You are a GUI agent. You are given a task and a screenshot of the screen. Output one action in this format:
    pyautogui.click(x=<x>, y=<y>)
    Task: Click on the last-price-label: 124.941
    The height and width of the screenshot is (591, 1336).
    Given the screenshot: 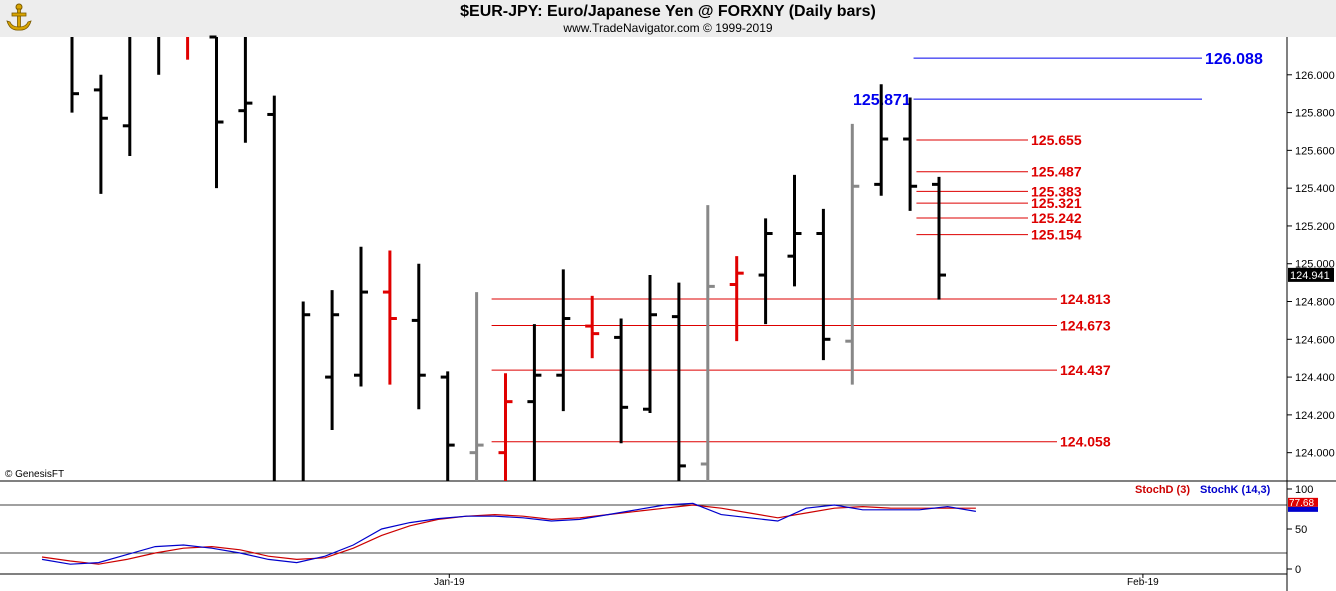 What is the action you would take?
    pyautogui.click(x=1310, y=276)
    